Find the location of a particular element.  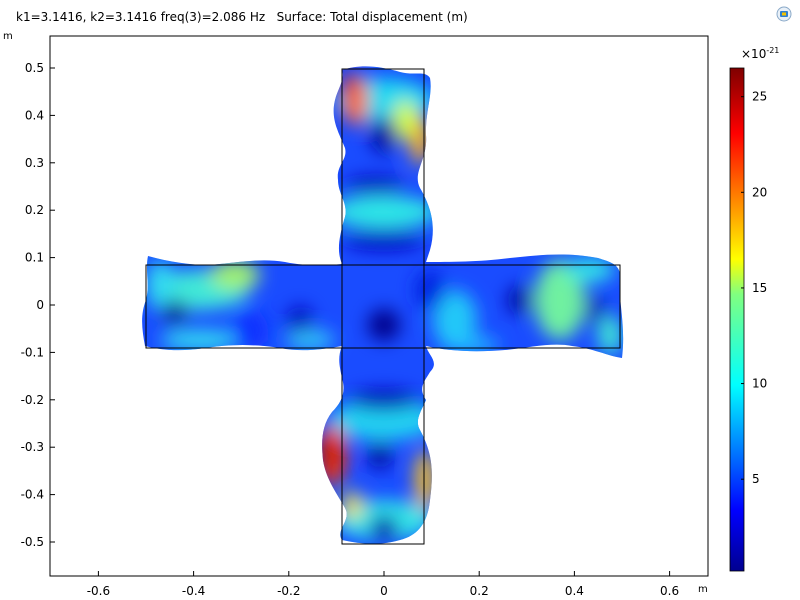

y-tick-label: 0.3 is located at coordinates (34, 163).